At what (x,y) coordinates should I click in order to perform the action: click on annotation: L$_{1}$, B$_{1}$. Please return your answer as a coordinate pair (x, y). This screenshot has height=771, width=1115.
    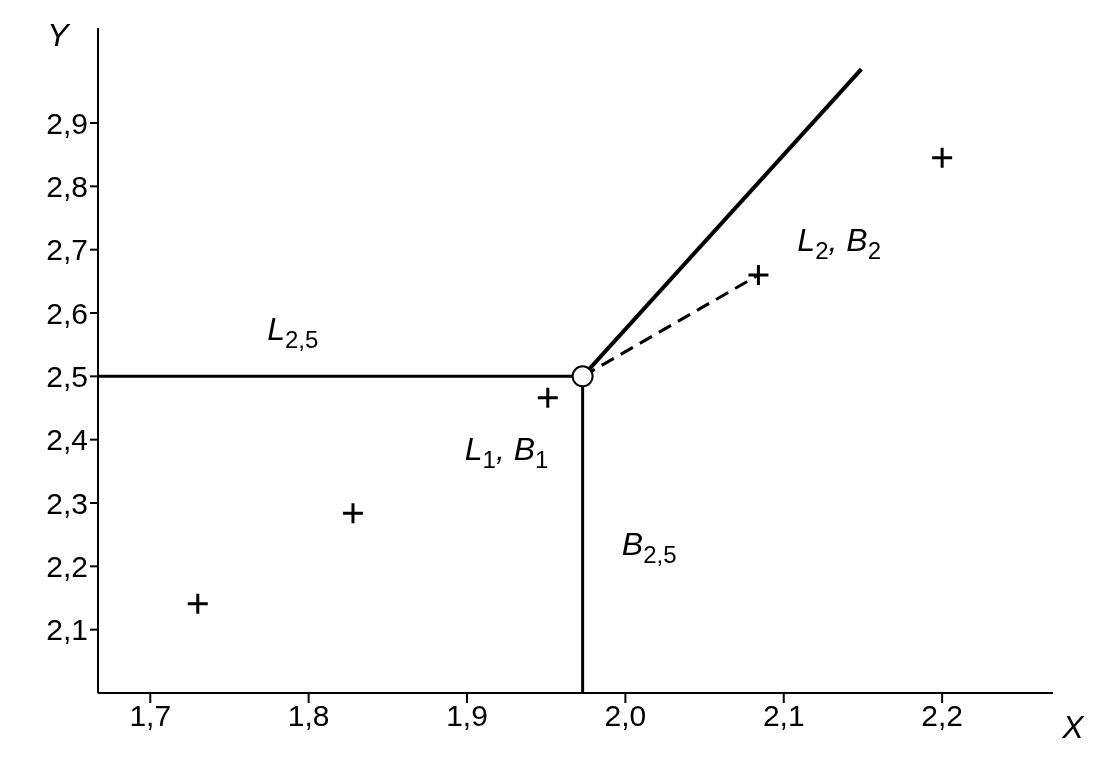
    Looking at the image, I should click on (506, 452).